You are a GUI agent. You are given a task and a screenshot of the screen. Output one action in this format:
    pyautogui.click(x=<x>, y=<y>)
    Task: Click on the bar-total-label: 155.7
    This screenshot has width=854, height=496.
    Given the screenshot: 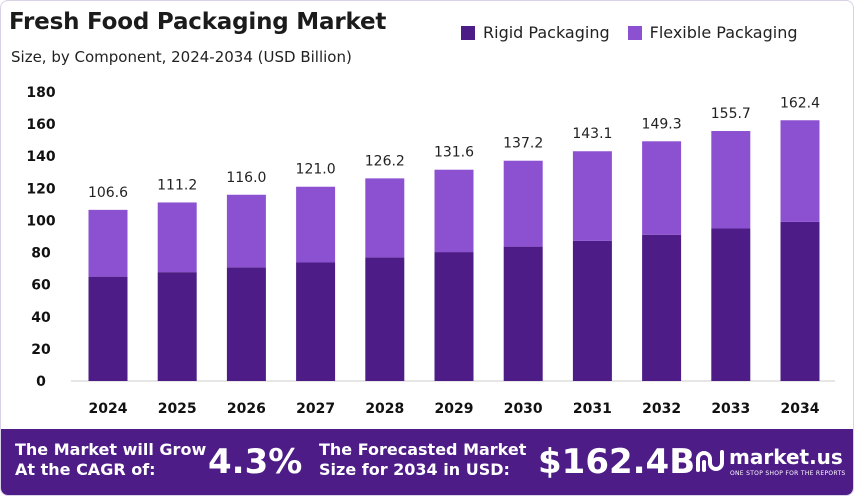 What is the action you would take?
    pyautogui.click(x=731, y=114)
    